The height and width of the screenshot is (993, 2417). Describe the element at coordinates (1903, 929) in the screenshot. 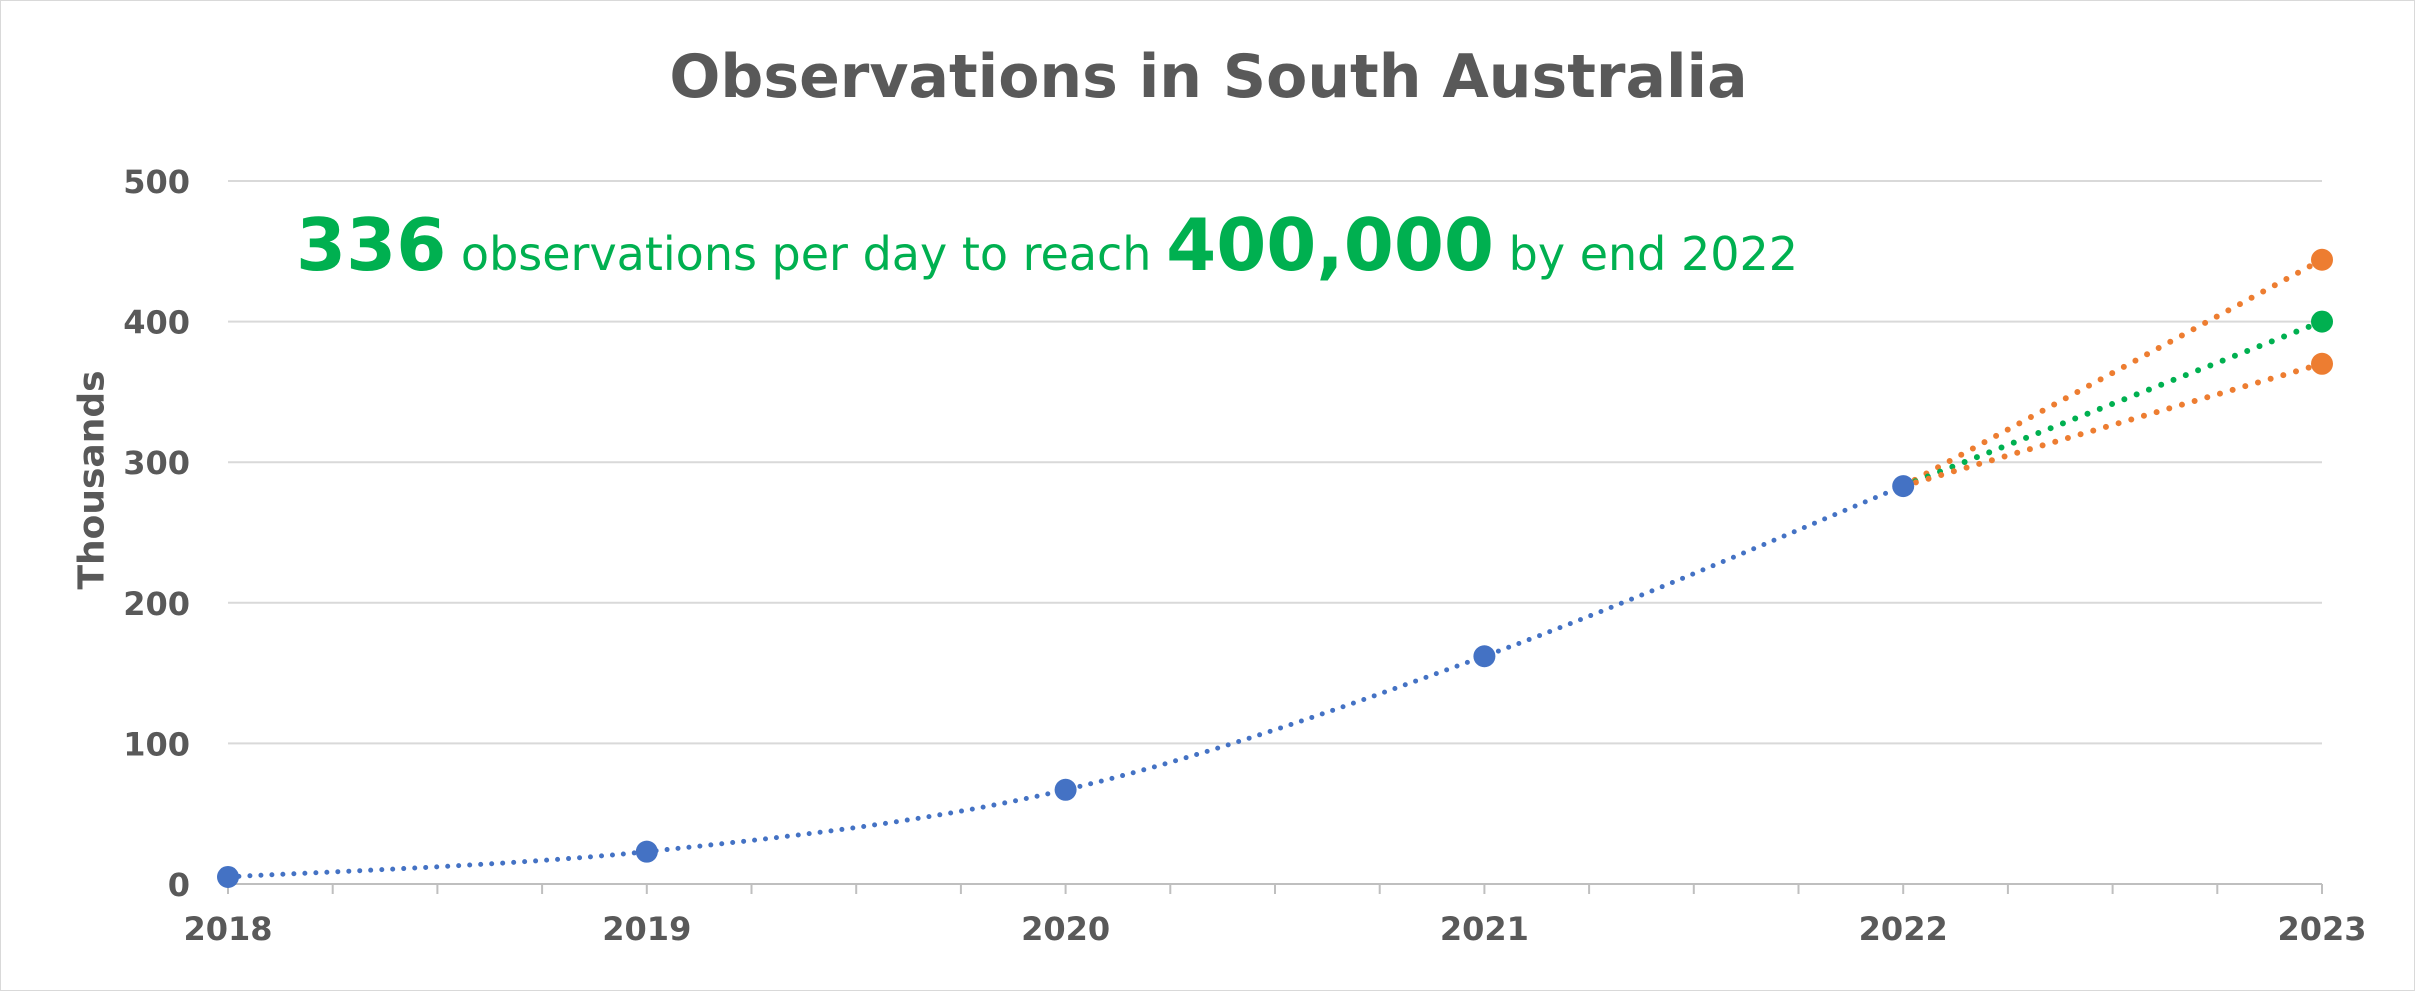

I see `x-tick-label: 2022` at that location.